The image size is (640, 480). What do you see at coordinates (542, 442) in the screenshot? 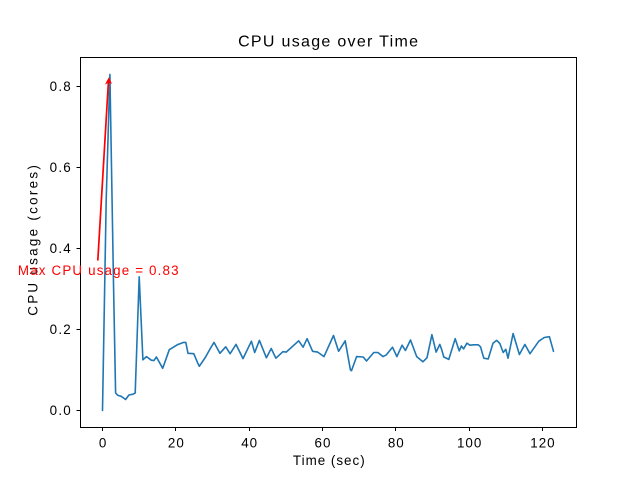
I see `svg-text: 120` at bounding box center [542, 442].